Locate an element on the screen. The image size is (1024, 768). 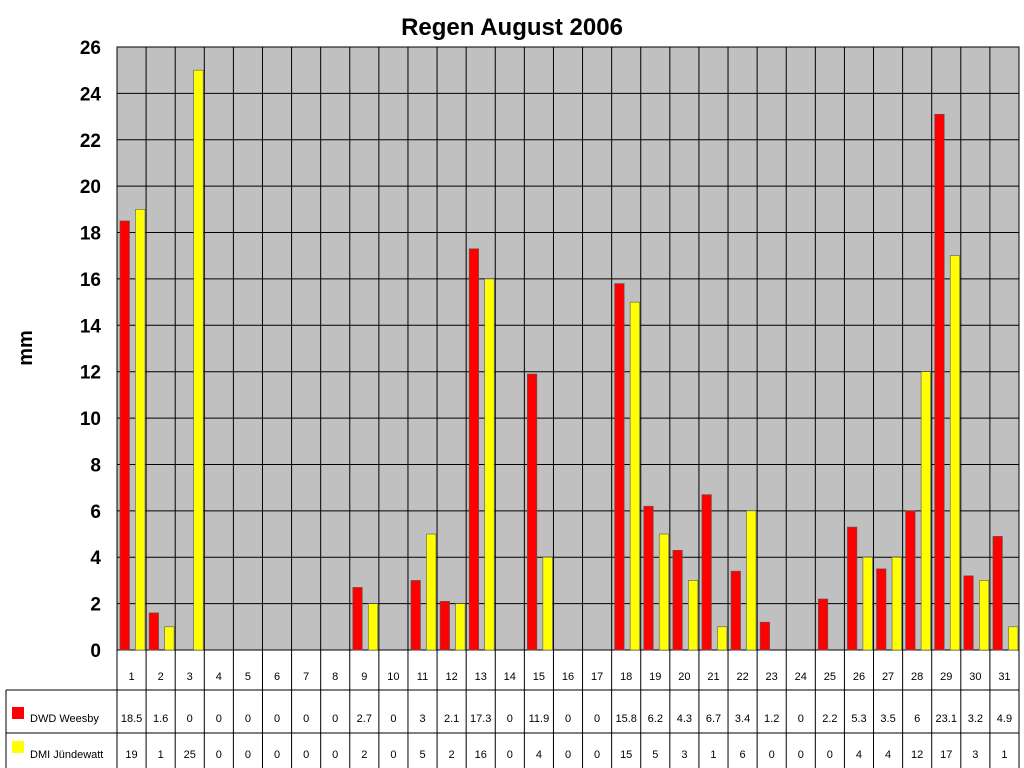
y-tick-label: 18 is located at coordinates (90, 234).